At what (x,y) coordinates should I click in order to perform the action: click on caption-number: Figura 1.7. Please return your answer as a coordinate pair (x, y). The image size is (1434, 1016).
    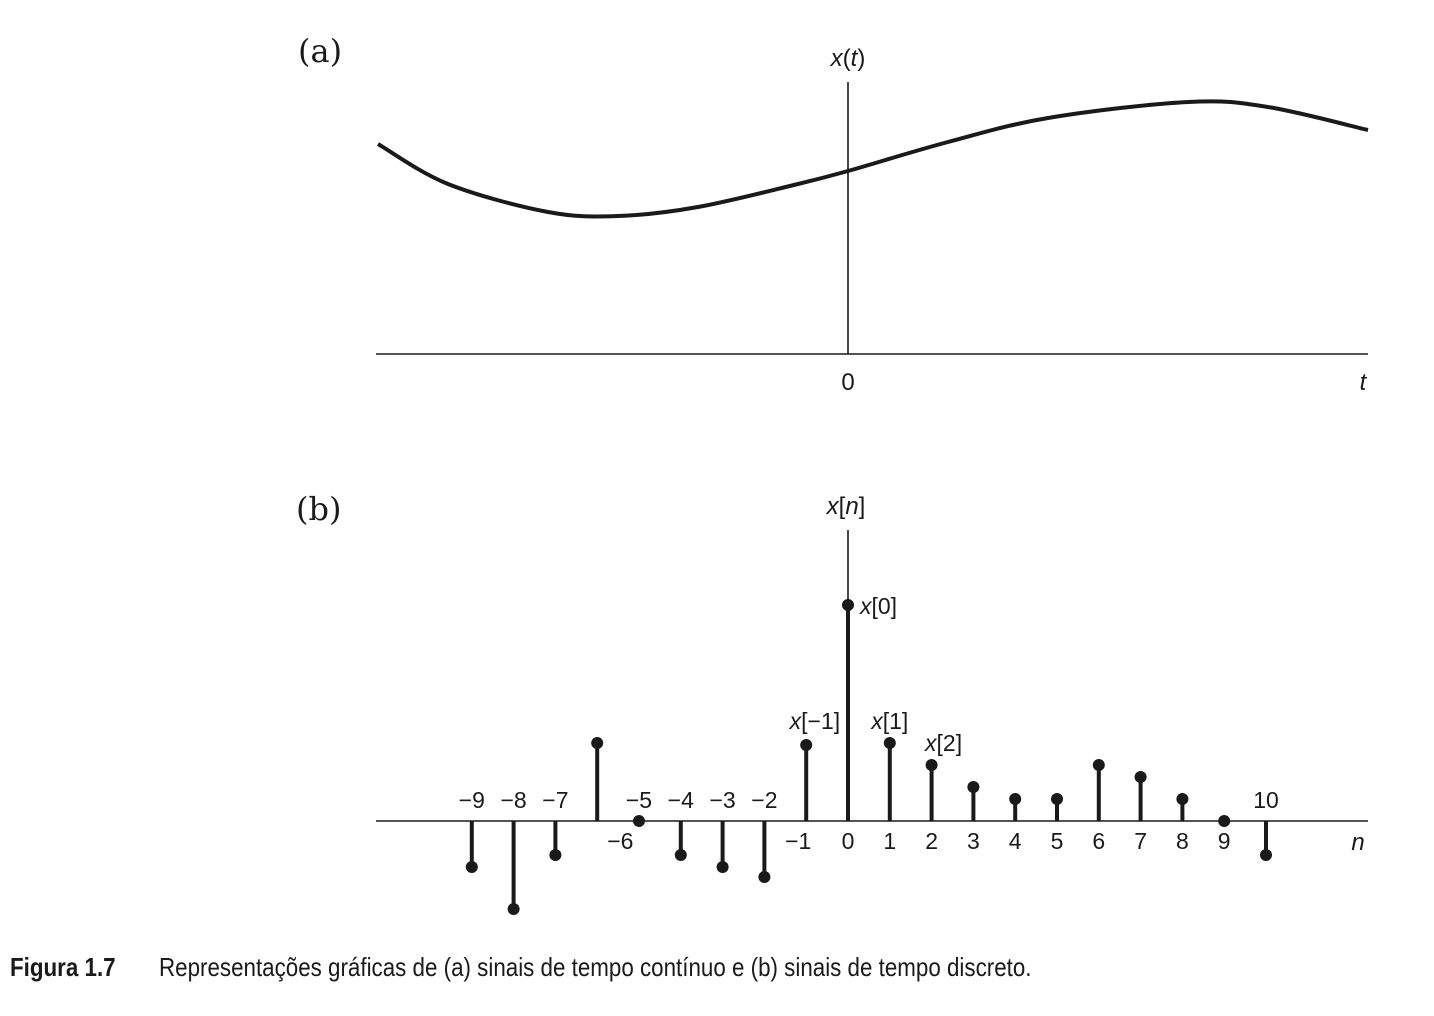
    Looking at the image, I should click on (63, 967).